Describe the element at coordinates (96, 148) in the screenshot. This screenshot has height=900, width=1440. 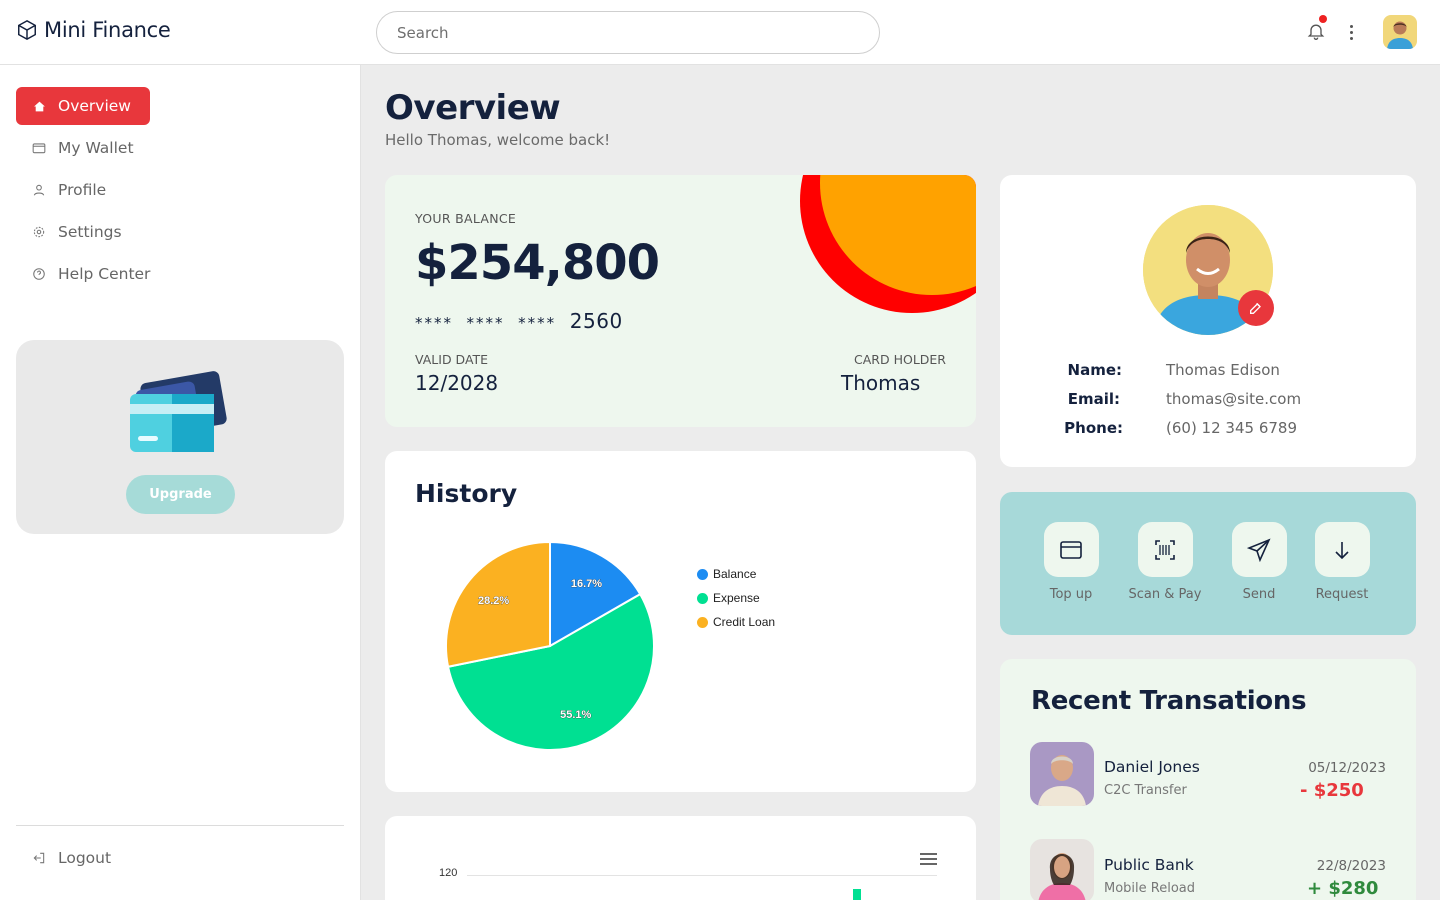
I see `sidebar-item-label: My Wallet` at that location.